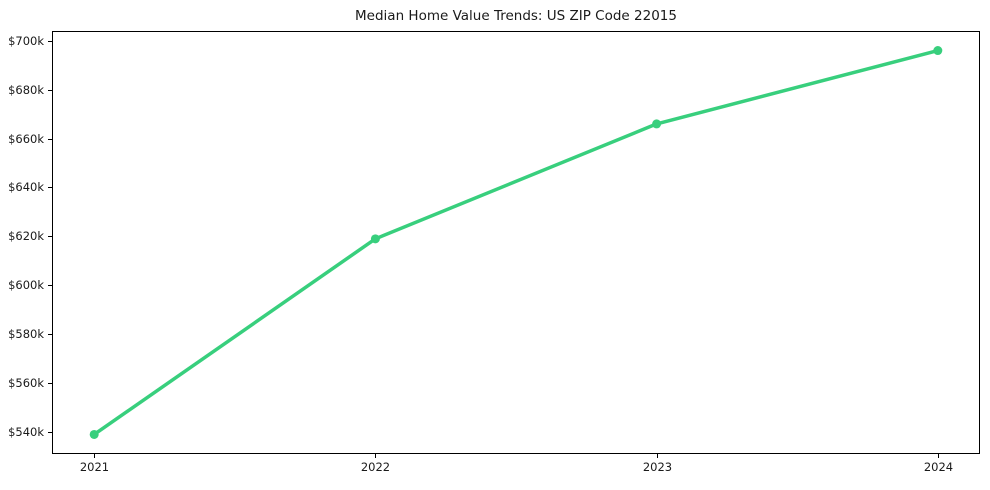 This screenshot has width=990, height=490. What do you see at coordinates (26, 139) in the screenshot?
I see `y-tick-label: $660k` at bounding box center [26, 139].